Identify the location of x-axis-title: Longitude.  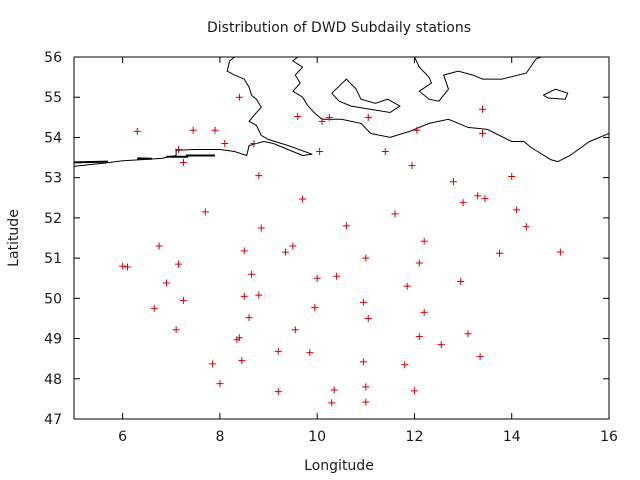
(339, 466).